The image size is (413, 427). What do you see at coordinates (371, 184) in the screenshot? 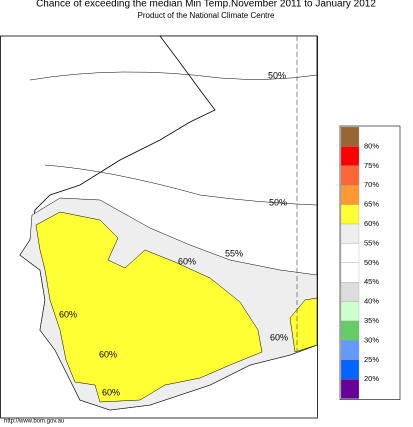
I see `legend-label: 70%` at bounding box center [371, 184].